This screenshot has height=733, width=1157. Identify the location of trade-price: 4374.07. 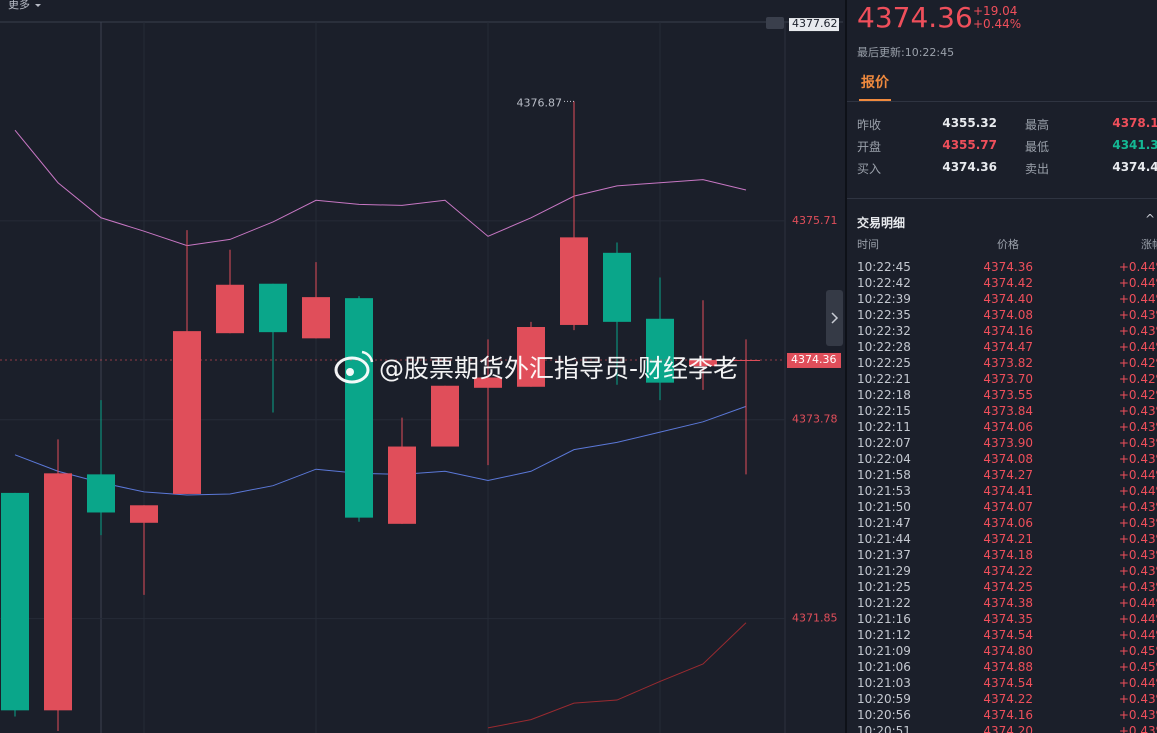
(1008, 507).